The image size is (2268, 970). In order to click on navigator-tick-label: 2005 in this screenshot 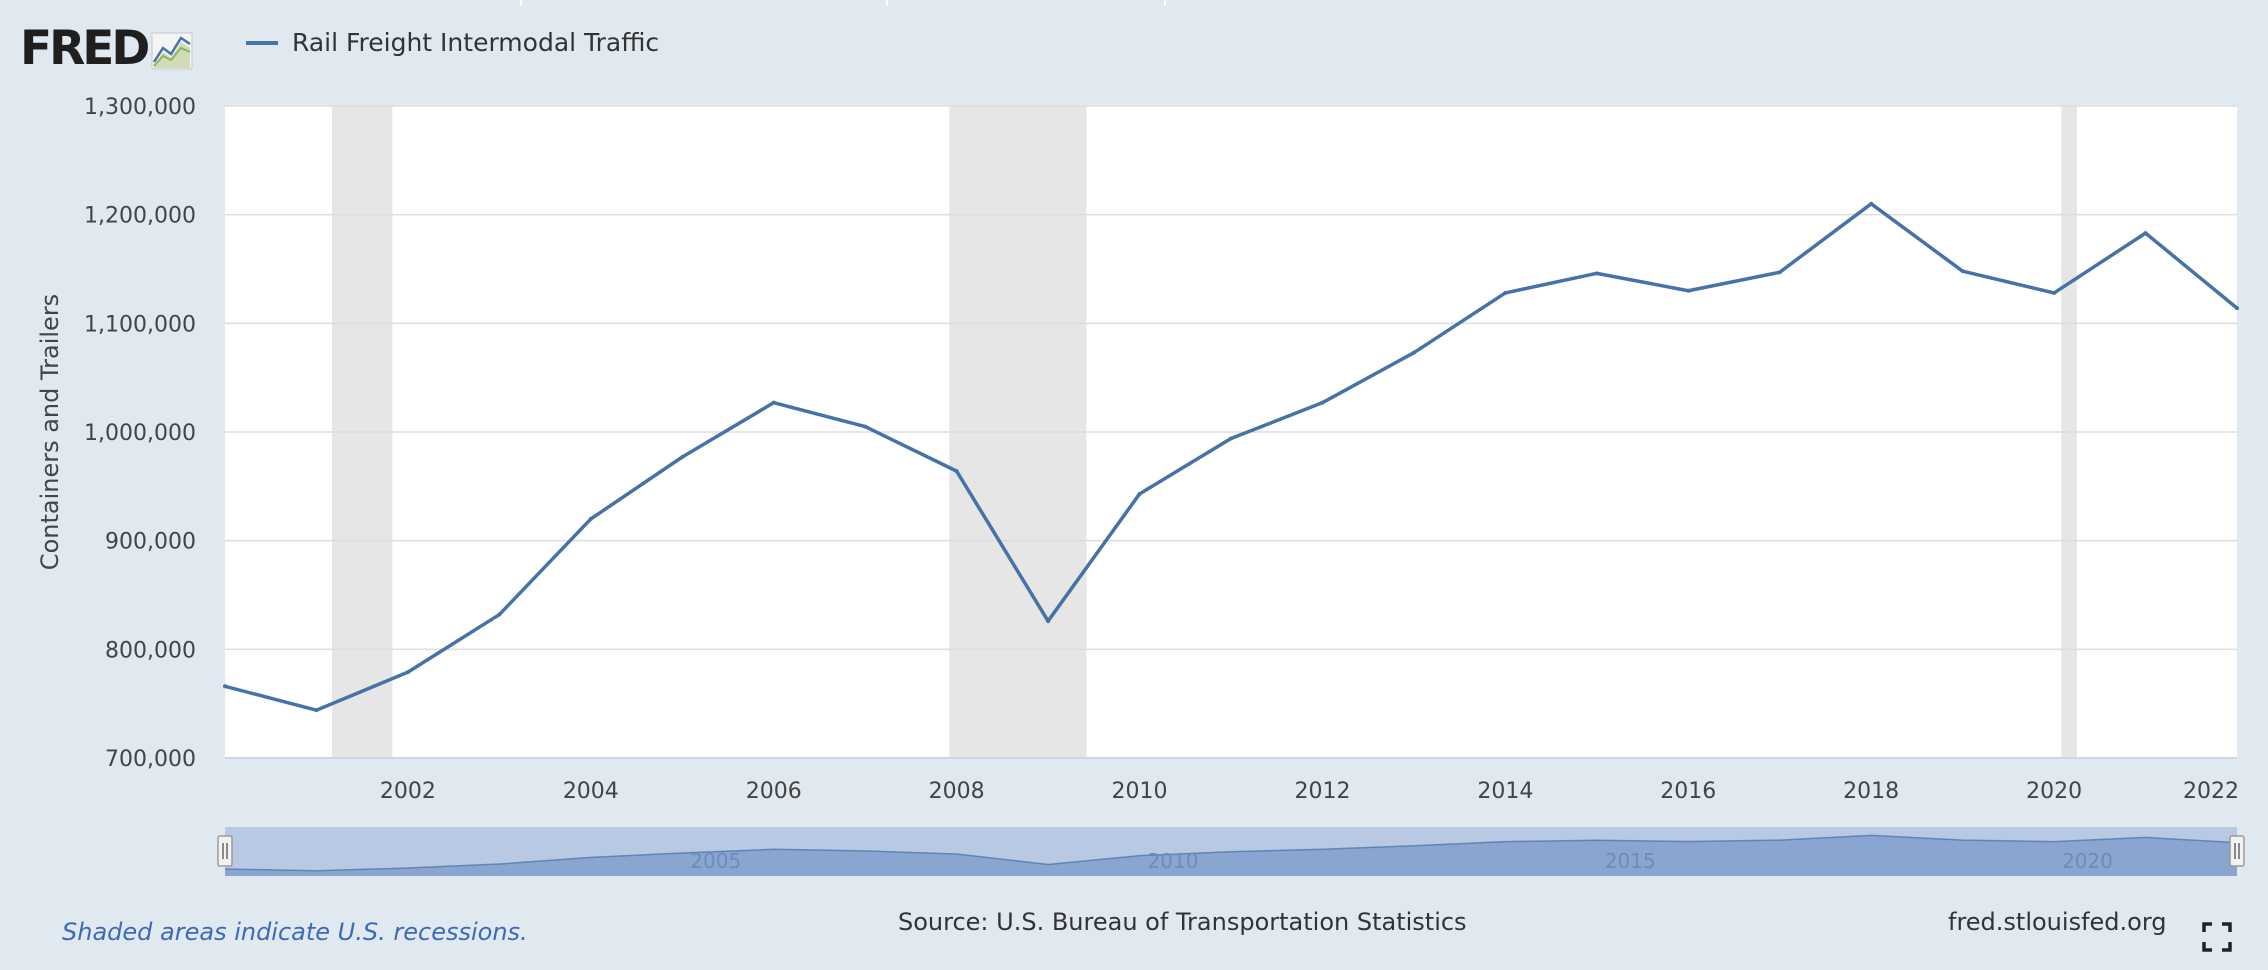, I will do `click(715, 861)`.